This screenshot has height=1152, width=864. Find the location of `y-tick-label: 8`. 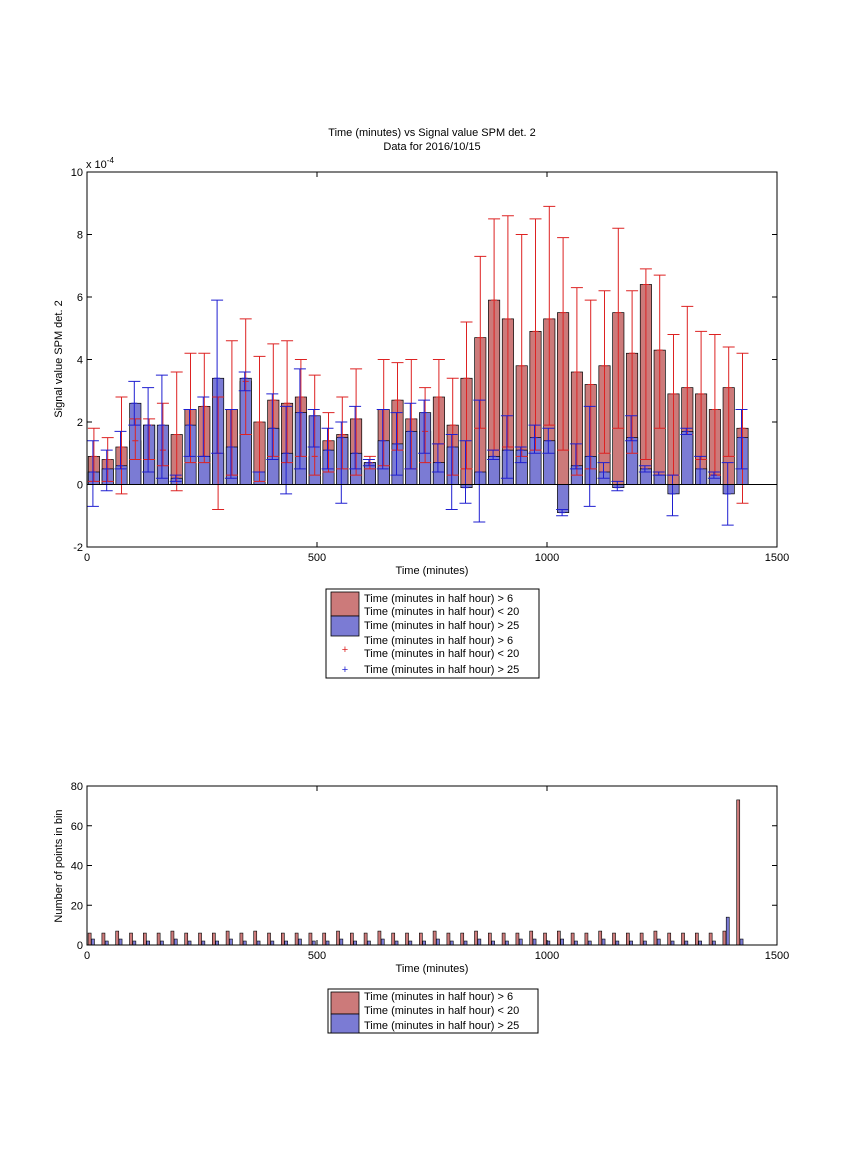

y-tick-label: 8 is located at coordinates (80, 236).